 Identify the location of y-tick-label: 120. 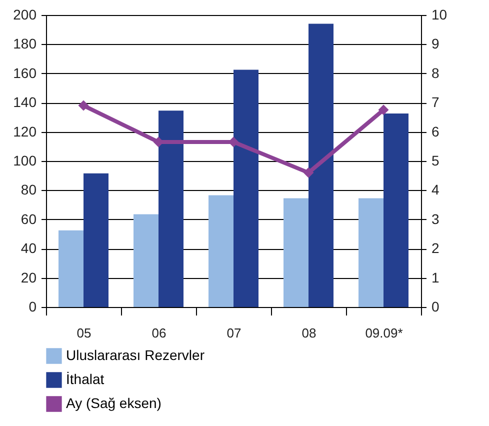
(25, 131).